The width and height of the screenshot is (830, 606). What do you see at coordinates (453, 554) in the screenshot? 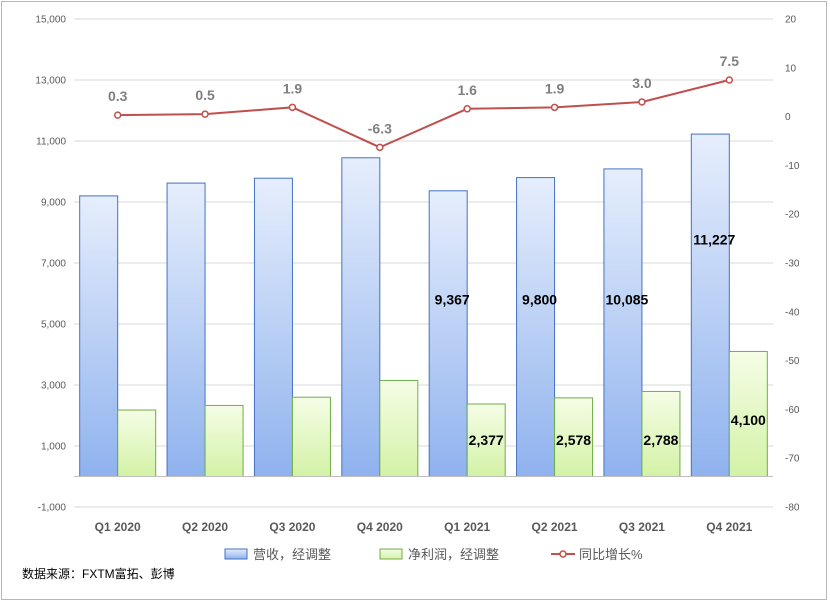
I see `legend-label: 净利润，经调整` at bounding box center [453, 554].